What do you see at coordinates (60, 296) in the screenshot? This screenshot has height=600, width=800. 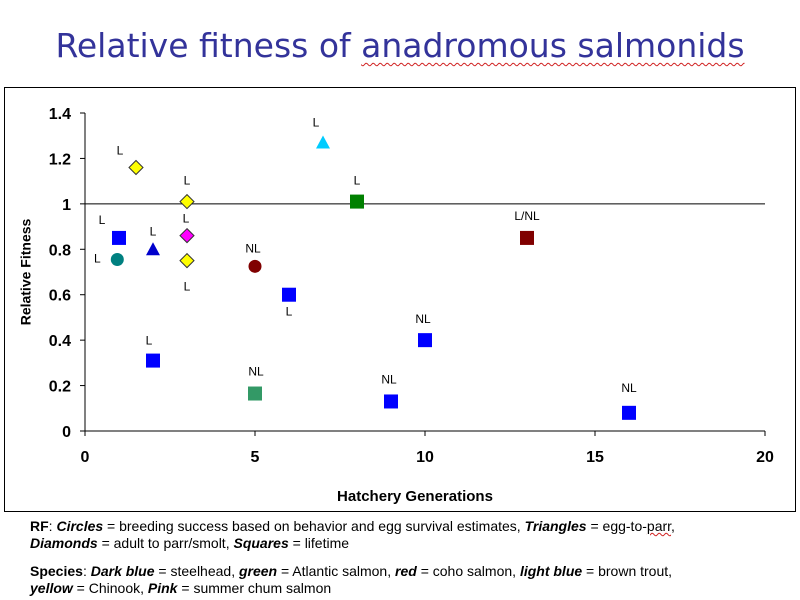 I see `y-tick-label: 0.6` at bounding box center [60, 296].